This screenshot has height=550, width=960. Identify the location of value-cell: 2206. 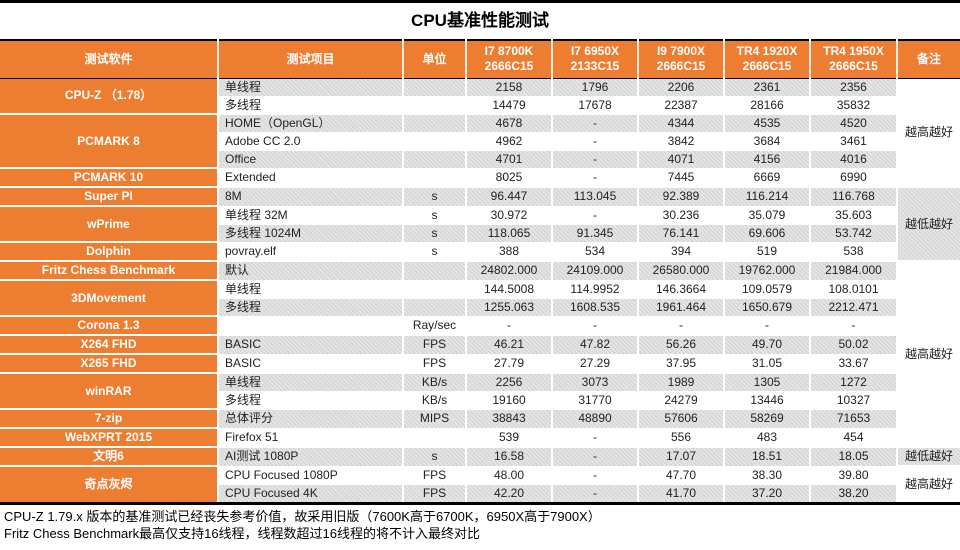
(680, 87).